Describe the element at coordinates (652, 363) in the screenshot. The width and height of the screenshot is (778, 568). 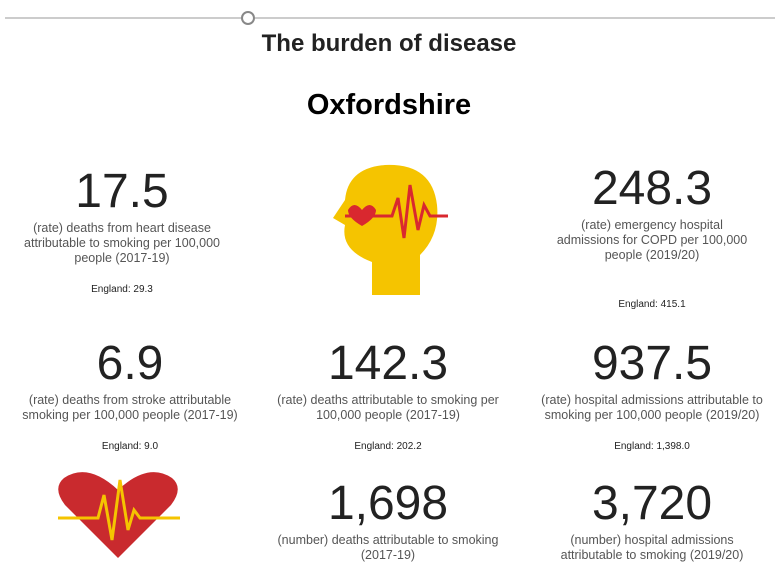
I see `stat-value: 937.5` at that location.